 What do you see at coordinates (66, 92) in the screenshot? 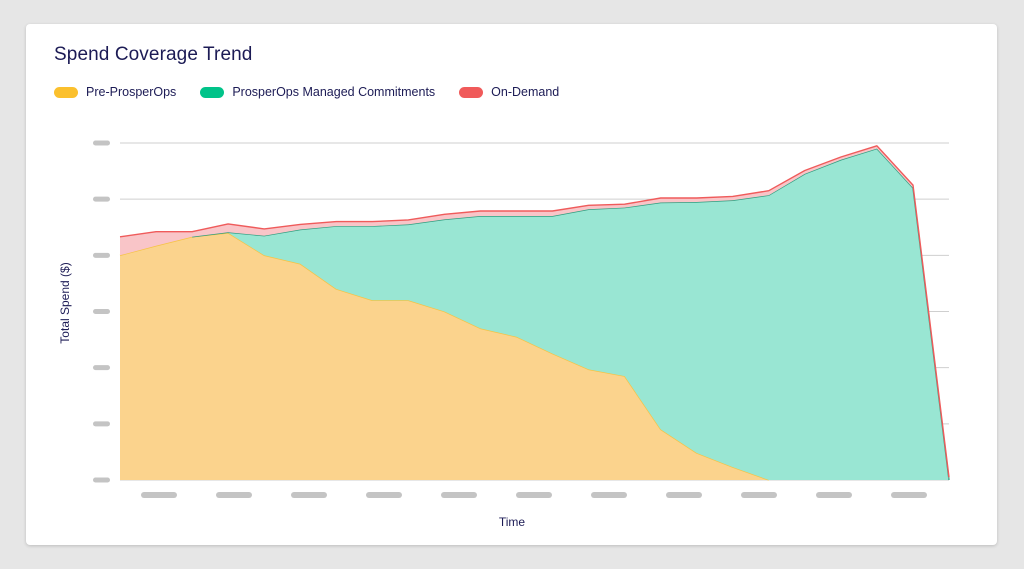
I see `legend-swatch-pre-prosperops` at bounding box center [66, 92].